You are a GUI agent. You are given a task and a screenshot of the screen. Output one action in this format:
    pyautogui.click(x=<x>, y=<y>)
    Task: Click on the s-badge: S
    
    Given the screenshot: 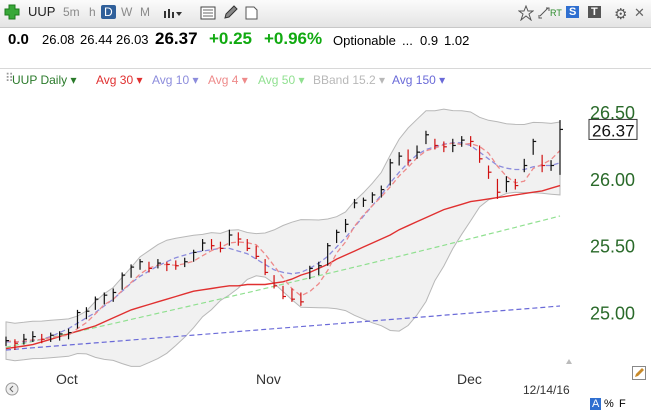 What is the action you would take?
    pyautogui.click(x=573, y=12)
    